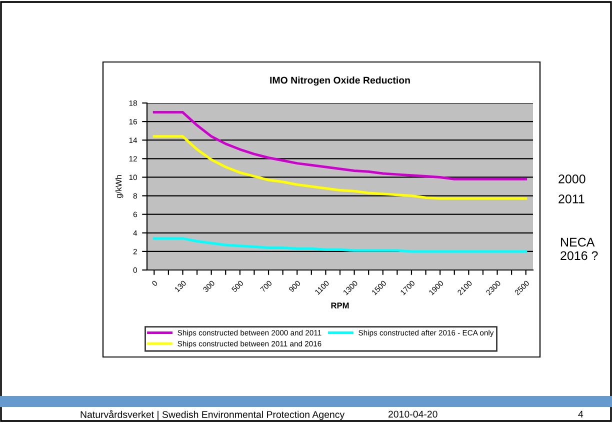 The height and width of the screenshot is (423, 612). What do you see at coordinates (572, 179) in the screenshot?
I see `text: 2000` at bounding box center [572, 179].